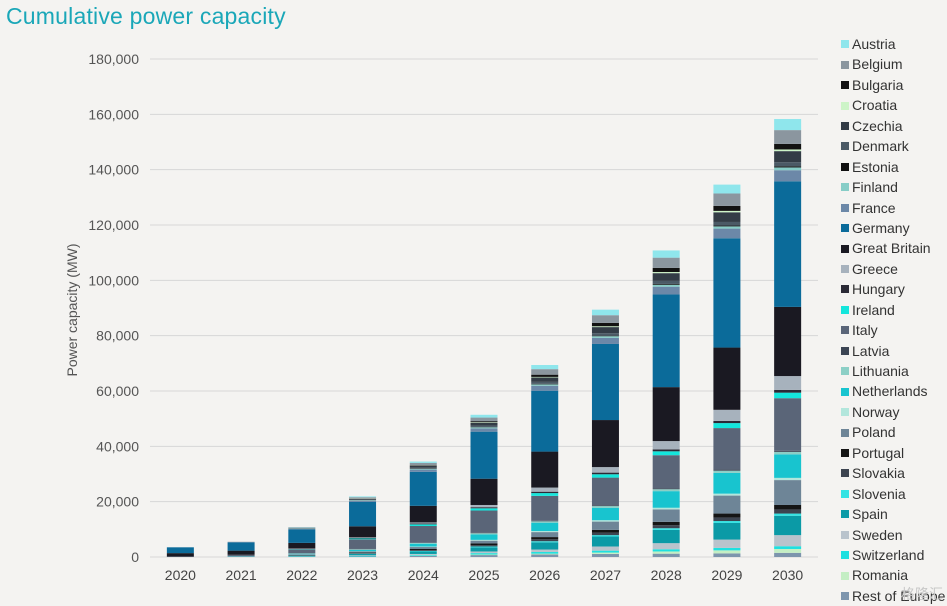  I want to click on legend-item: Croatia, so click(893, 105).